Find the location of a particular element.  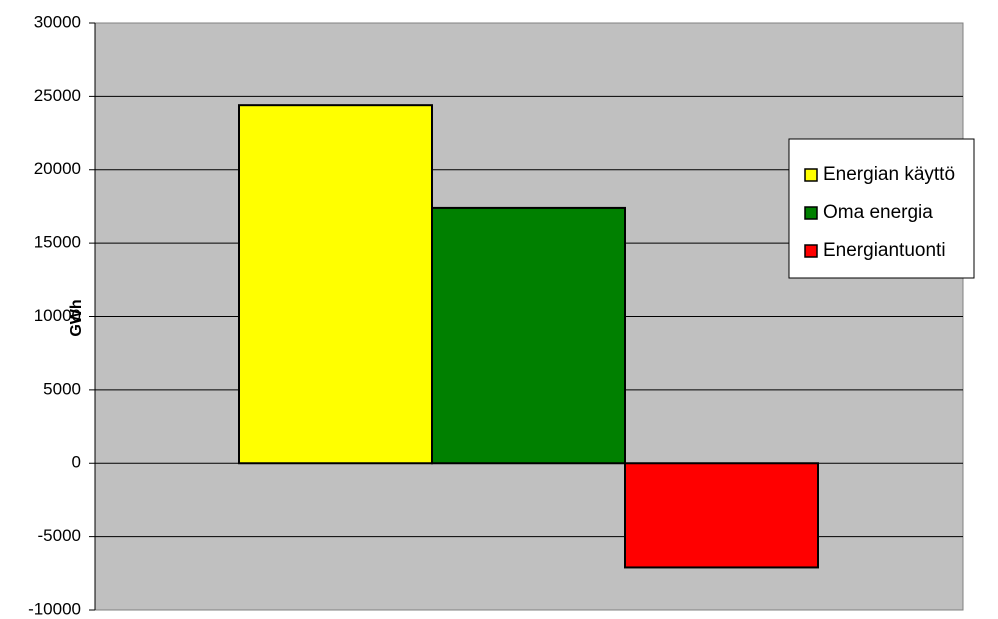

y-tick-label: 0 is located at coordinates (76, 462).